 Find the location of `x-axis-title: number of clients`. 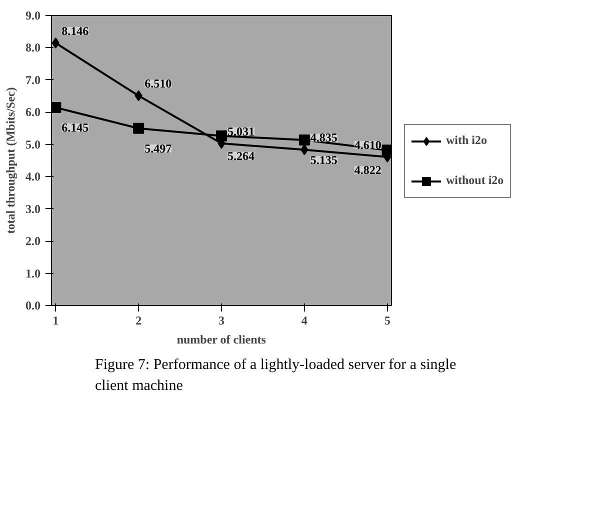

x-axis-title: number of clients is located at coordinates (221, 339).